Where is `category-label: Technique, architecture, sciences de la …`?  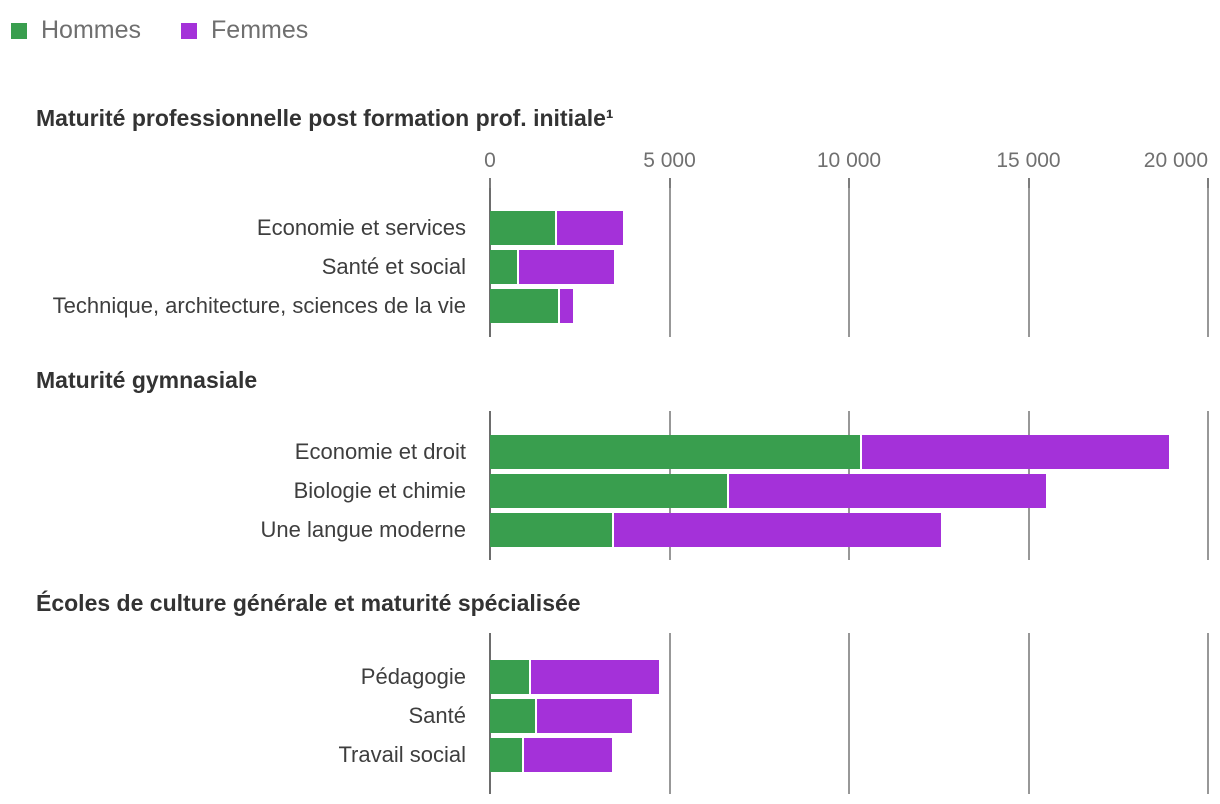 category-label: Technique, architecture, sciences de la … is located at coordinates (259, 305).